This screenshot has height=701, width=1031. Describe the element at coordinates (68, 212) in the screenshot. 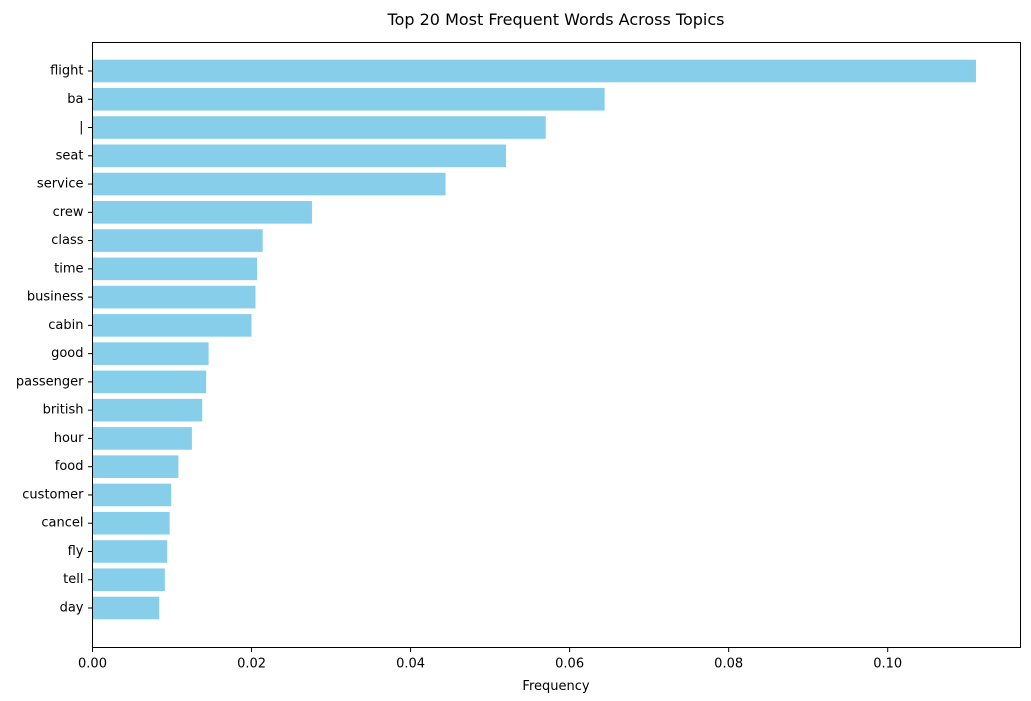

I see `y-tick-label: crew` at that location.